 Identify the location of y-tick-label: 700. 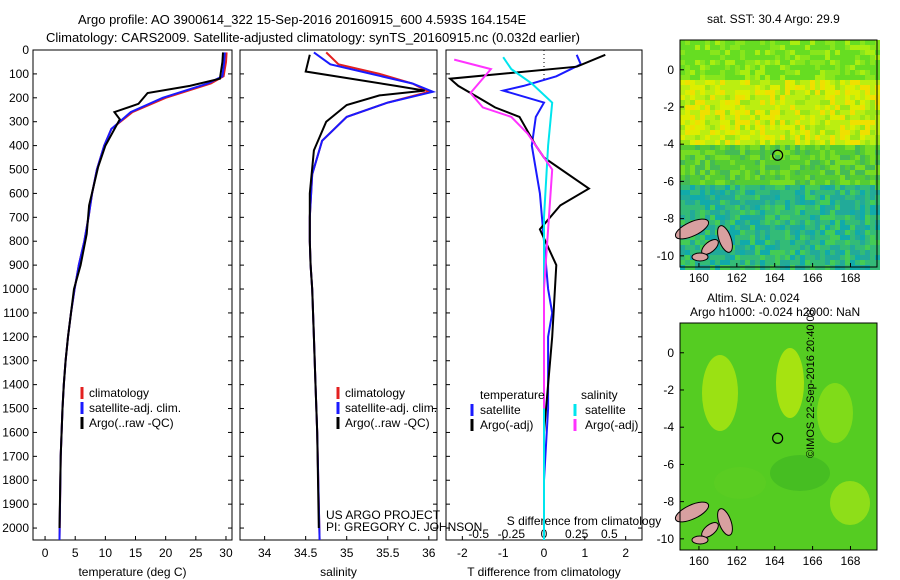
(19, 217).